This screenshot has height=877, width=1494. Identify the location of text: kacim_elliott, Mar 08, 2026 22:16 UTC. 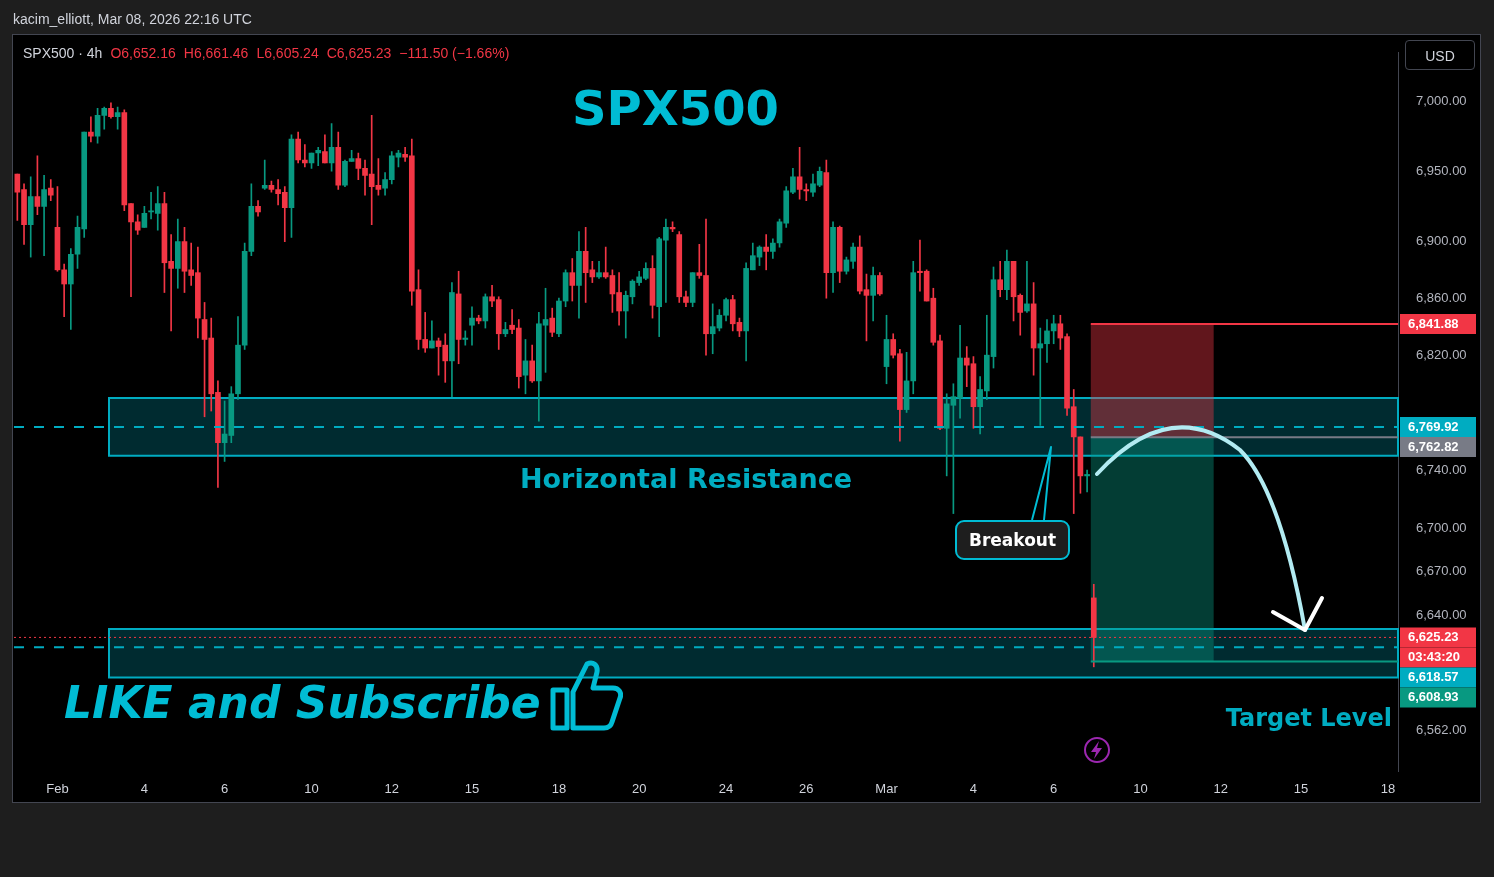
(132, 19).